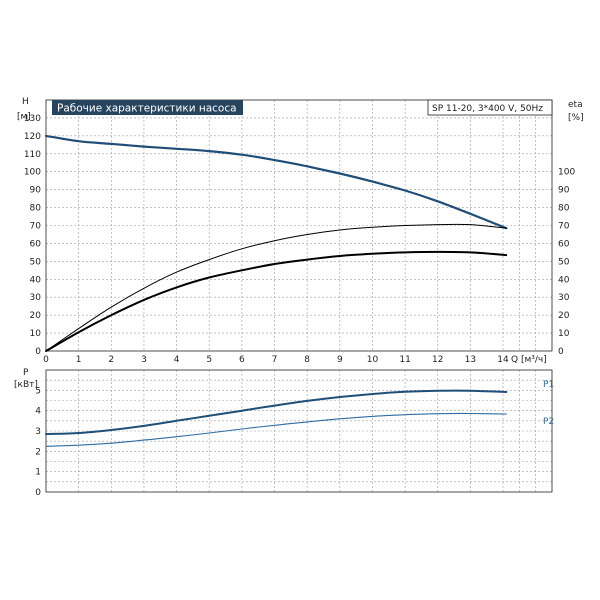 The image size is (600, 600). I want to click on x-tick-label: 1, so click(79, 360).